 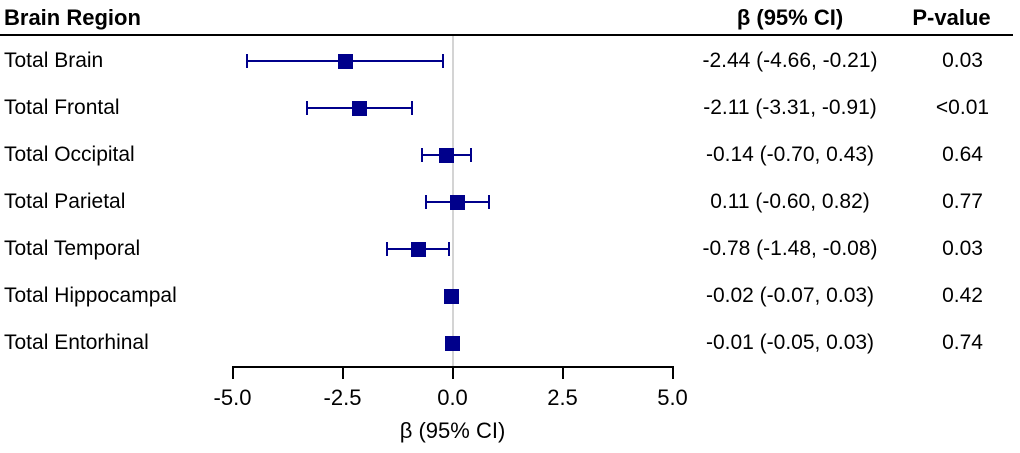 What do you see at coordinates (962, 107) in the screenshot?
I see `p-value: <0.01` at bounding box center [962, 107].